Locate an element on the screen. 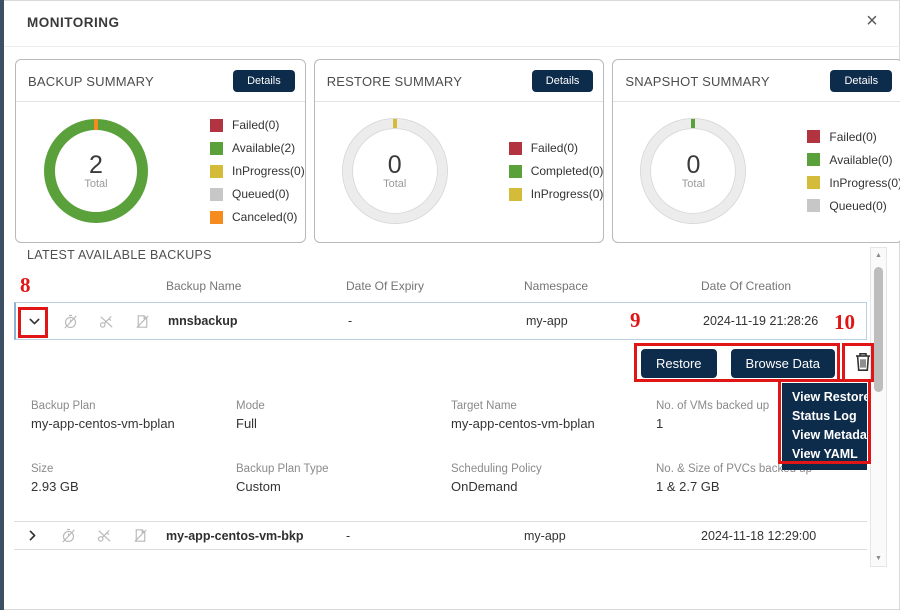 The height and width of the screenshot is (610, 900). legend-label: Available(2) is located at coordinates (264, 148).